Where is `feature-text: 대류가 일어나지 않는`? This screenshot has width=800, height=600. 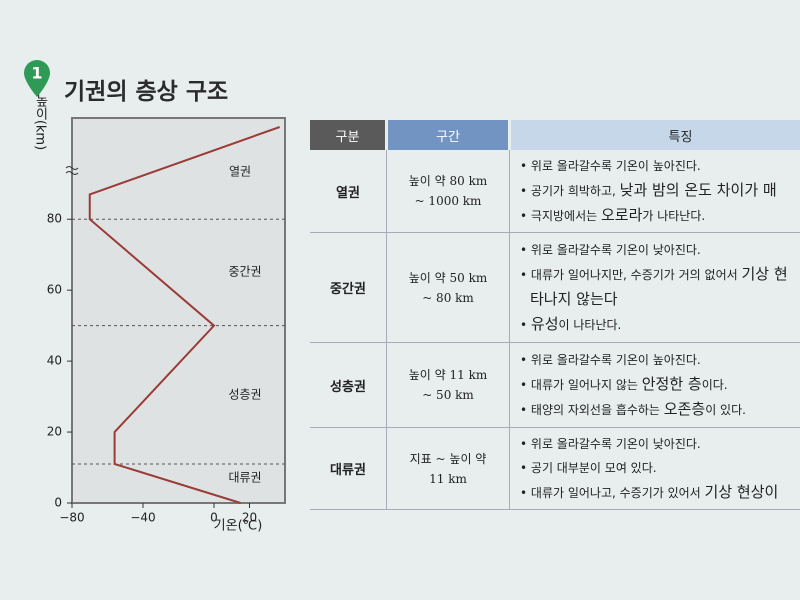 feature-text: 대류가 일어나지 않는 is located at coordinates (586, 385).